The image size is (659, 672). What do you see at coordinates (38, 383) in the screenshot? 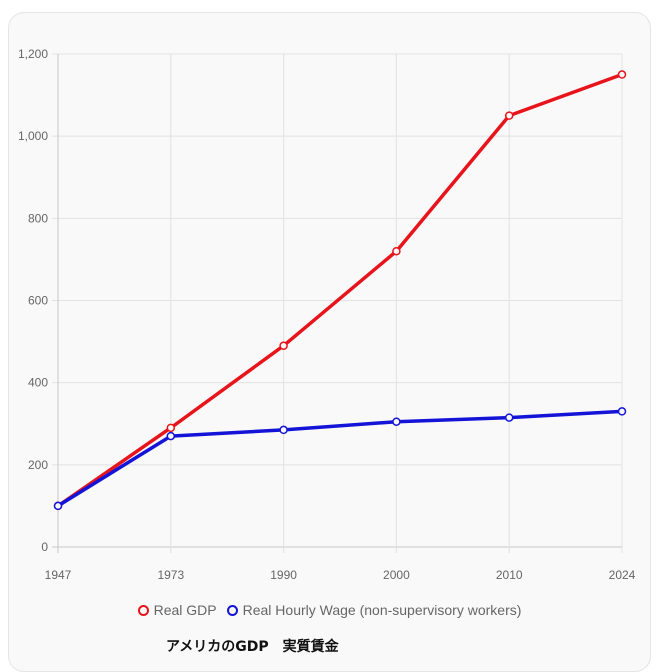
I see `y-tick-label: 400` at bounding box center [38, 383].